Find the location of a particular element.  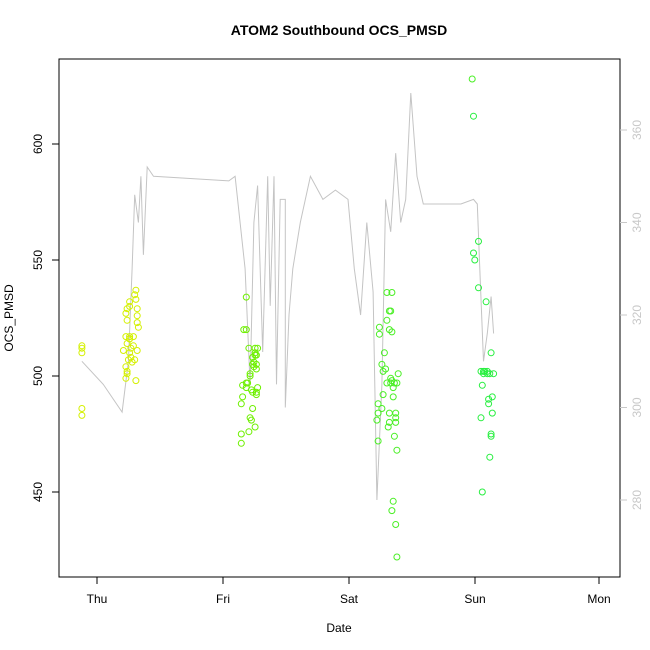

y2-tick-label: 280 is located at coordinates (637, 500).